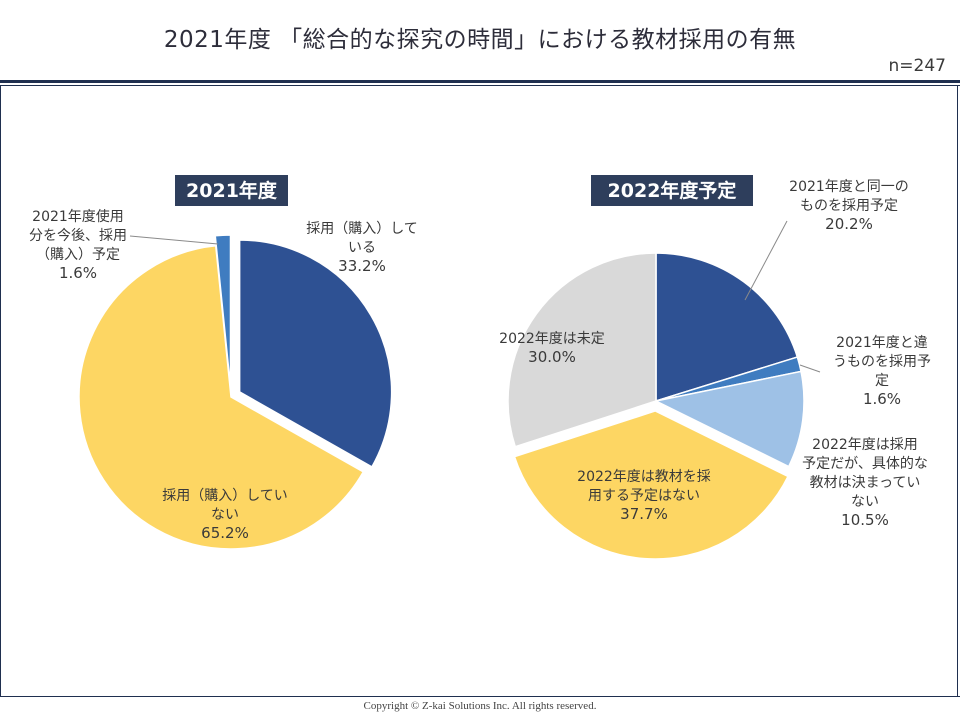 This screenshot has width=960, height=720. I want to click on title-divider, so click(480, 81).